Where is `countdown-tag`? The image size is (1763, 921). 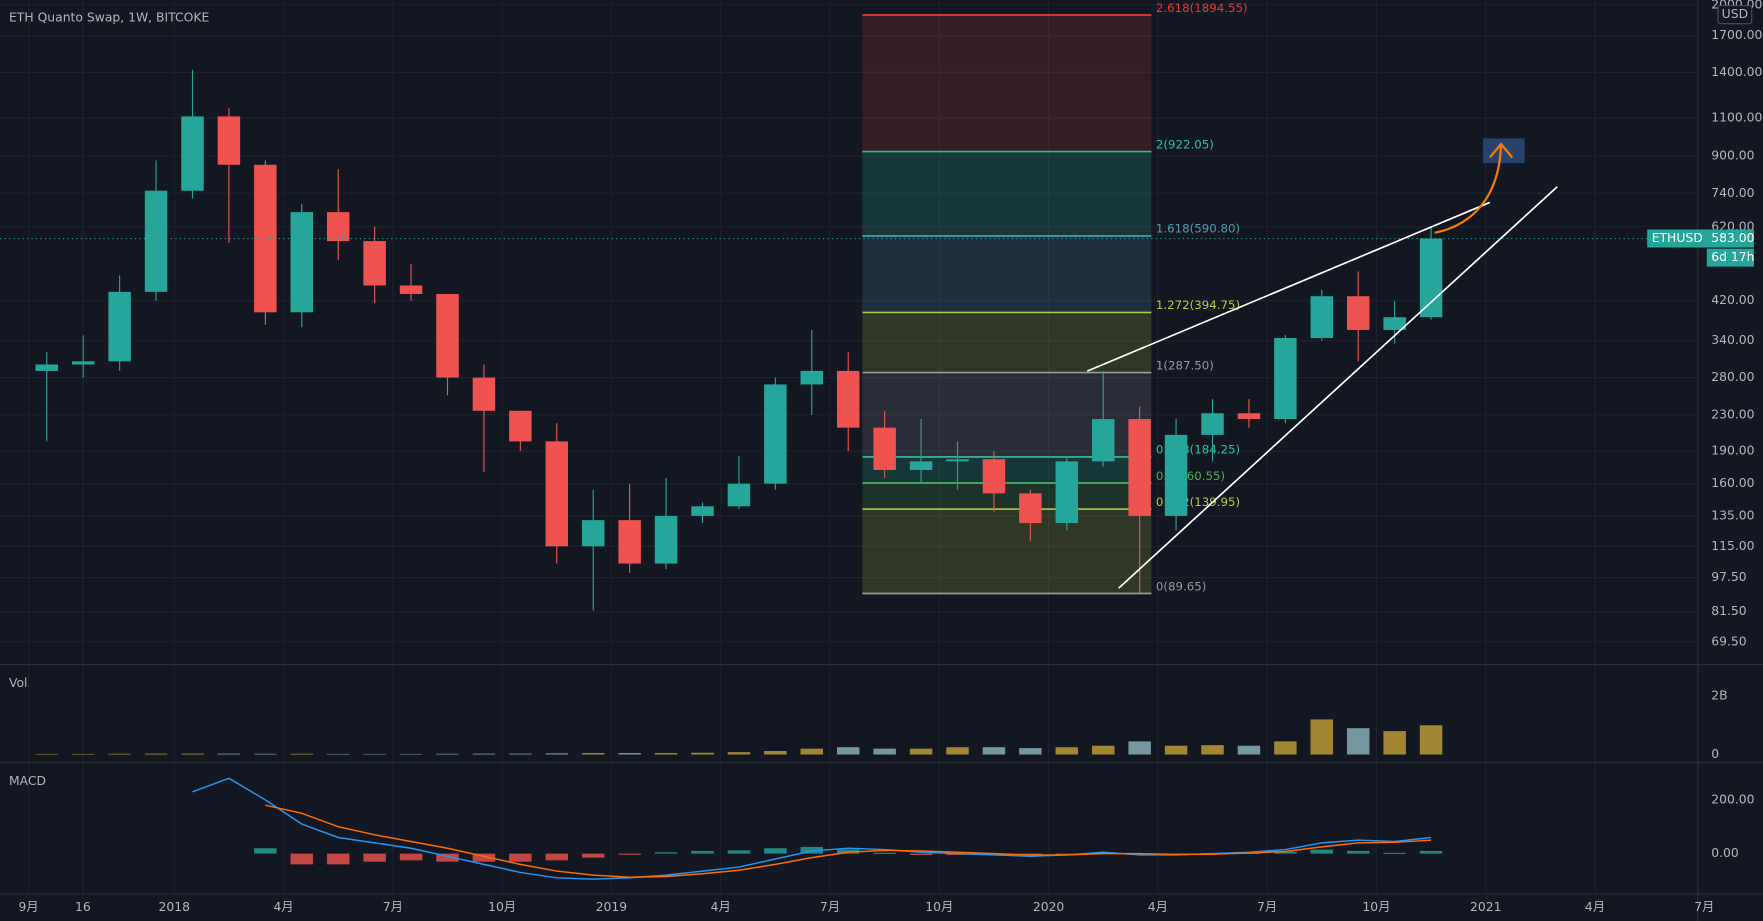 countdown-tag is located at coordinates (1730, 257).